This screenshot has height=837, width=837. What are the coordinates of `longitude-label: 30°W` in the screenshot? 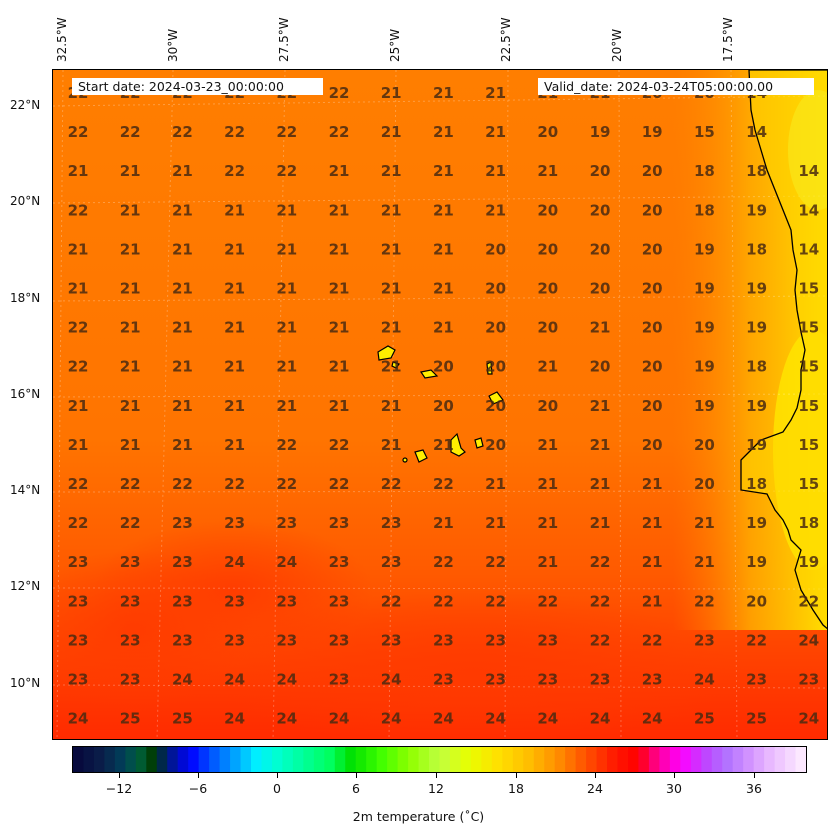 It's located at (173, 45).